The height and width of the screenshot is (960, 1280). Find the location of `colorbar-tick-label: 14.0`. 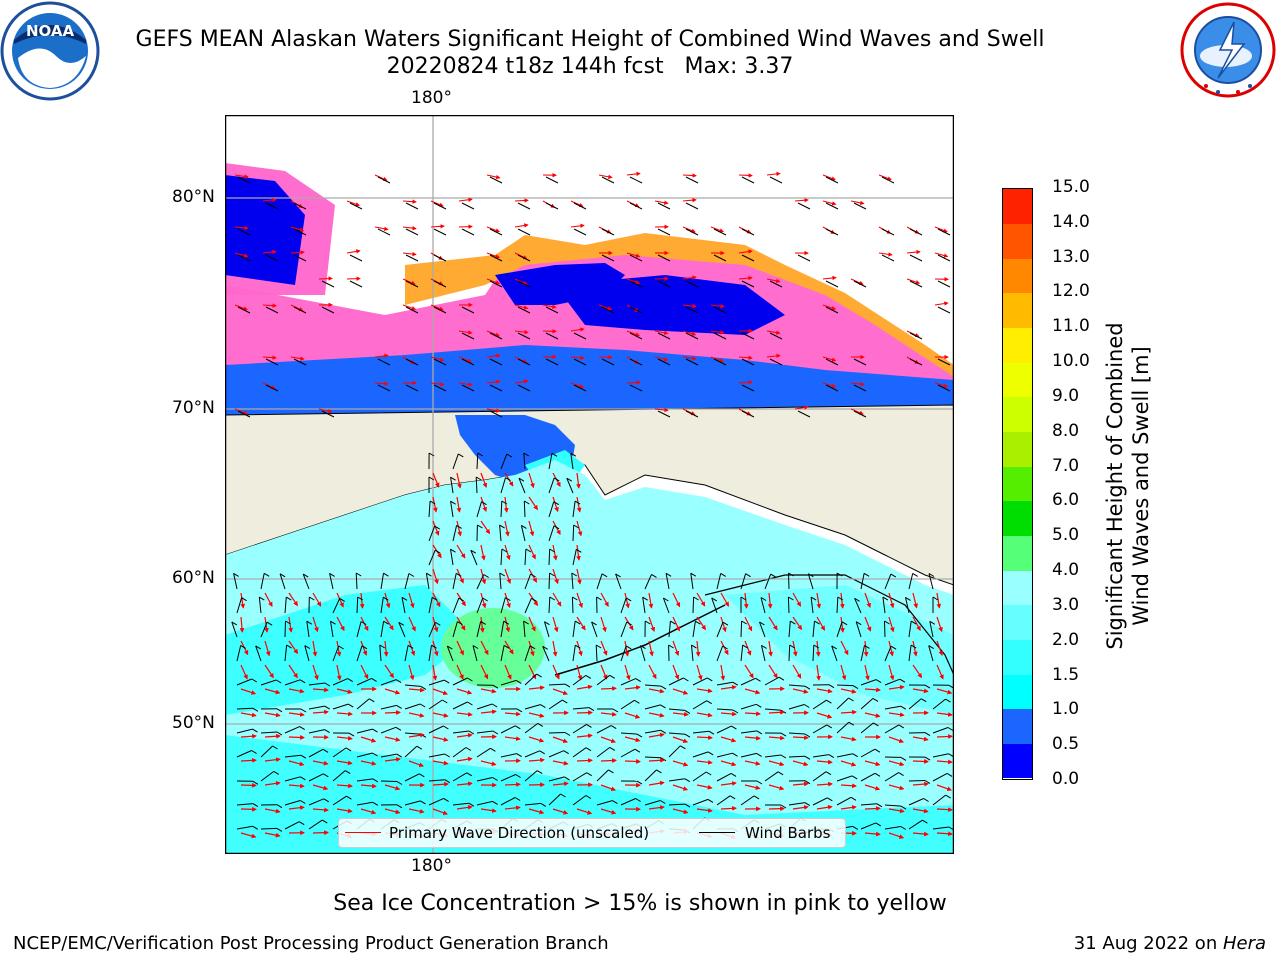

colorbar-tick-label: 14.0 is located at coordinates (1071, 221).